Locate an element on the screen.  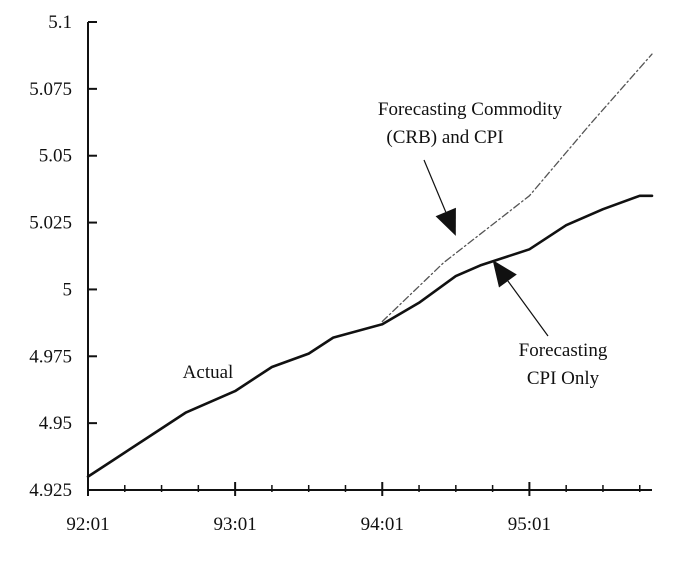
pointer-arrowhead-crb is located at coordinates (445, 221).